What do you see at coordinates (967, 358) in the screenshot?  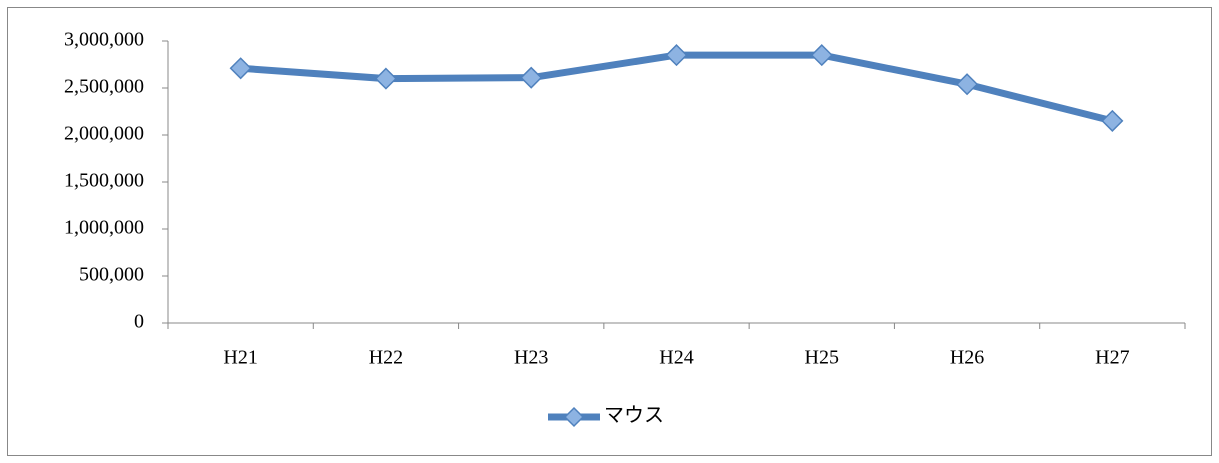 I see `x-tick-label: H26` at bounding box center [967, 358].